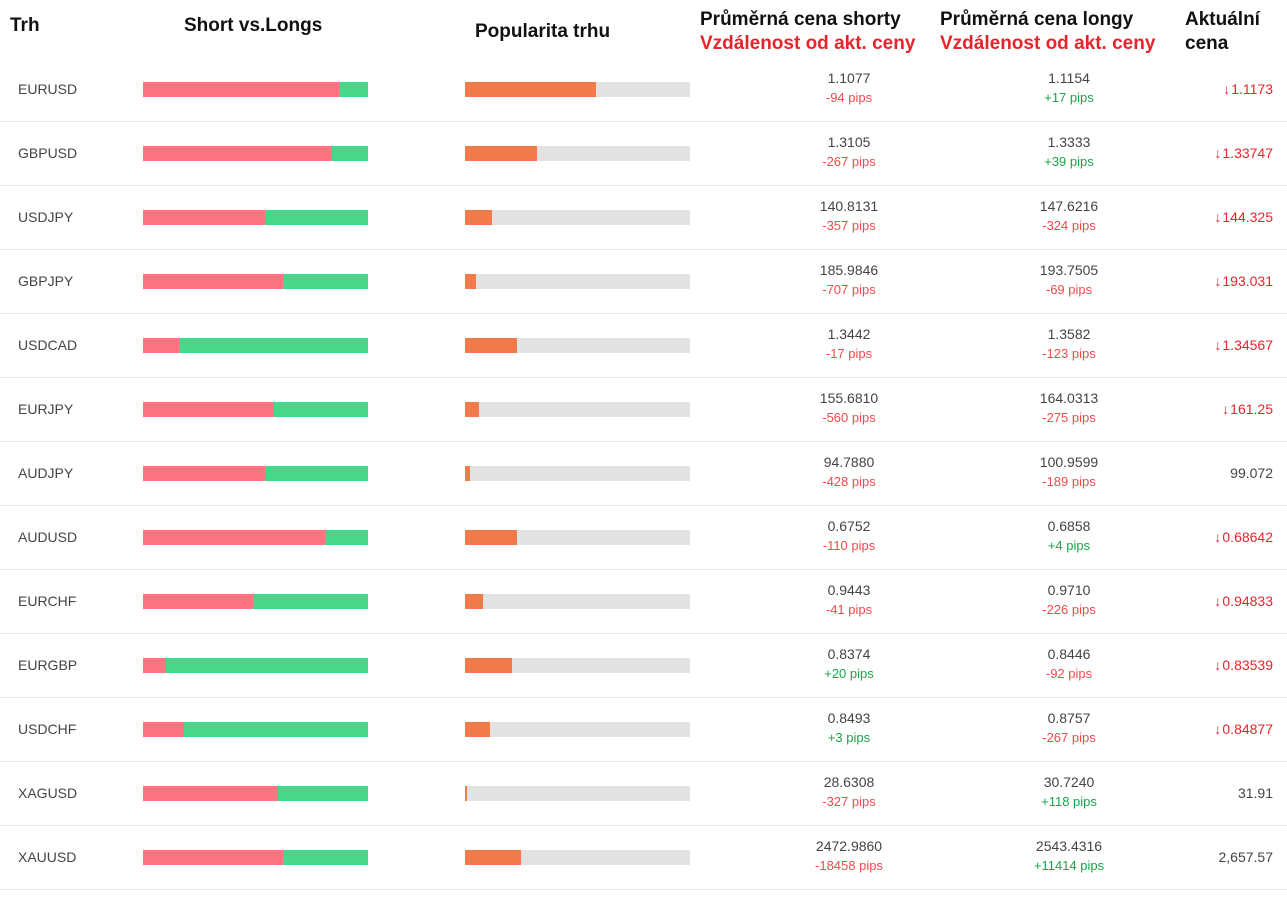 The height and width of the screenshot is (900, 1287). Describe the element at coordinates (1037, 19) in the screenshot. I see `header-avg-long-title: Průměrná cena longy` at that location.